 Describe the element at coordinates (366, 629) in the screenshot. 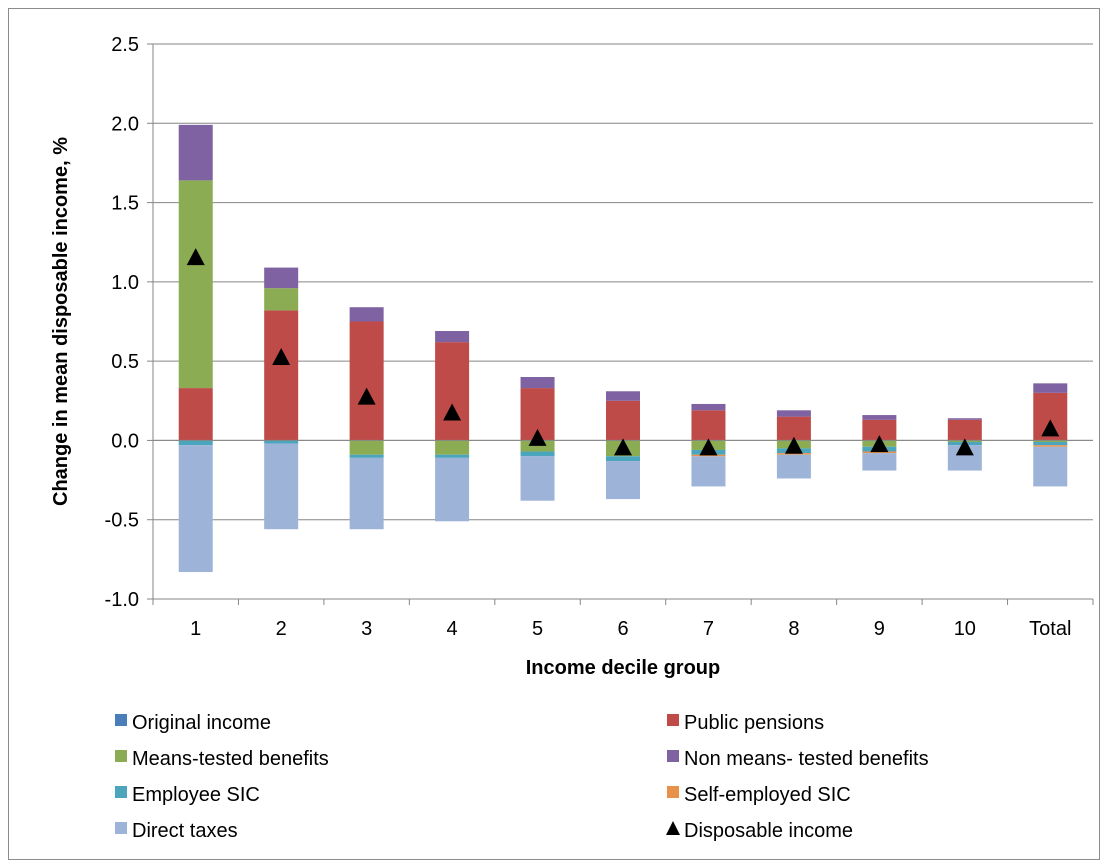

I see `x-tick-label: 3` at that location.